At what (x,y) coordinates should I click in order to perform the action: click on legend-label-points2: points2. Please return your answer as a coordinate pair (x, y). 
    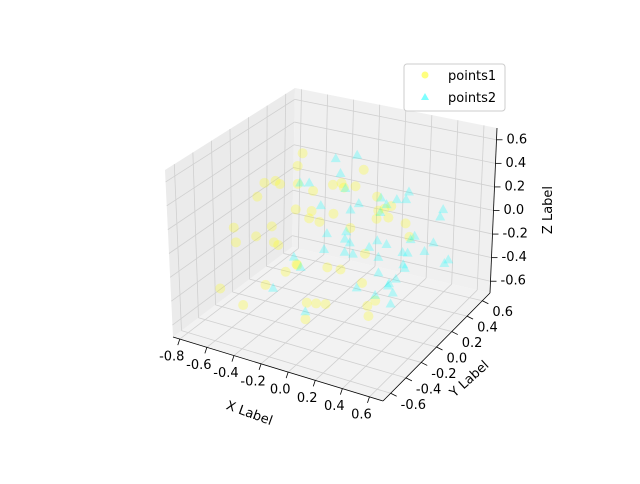
    Looking at the image, I should click on (472, 98).